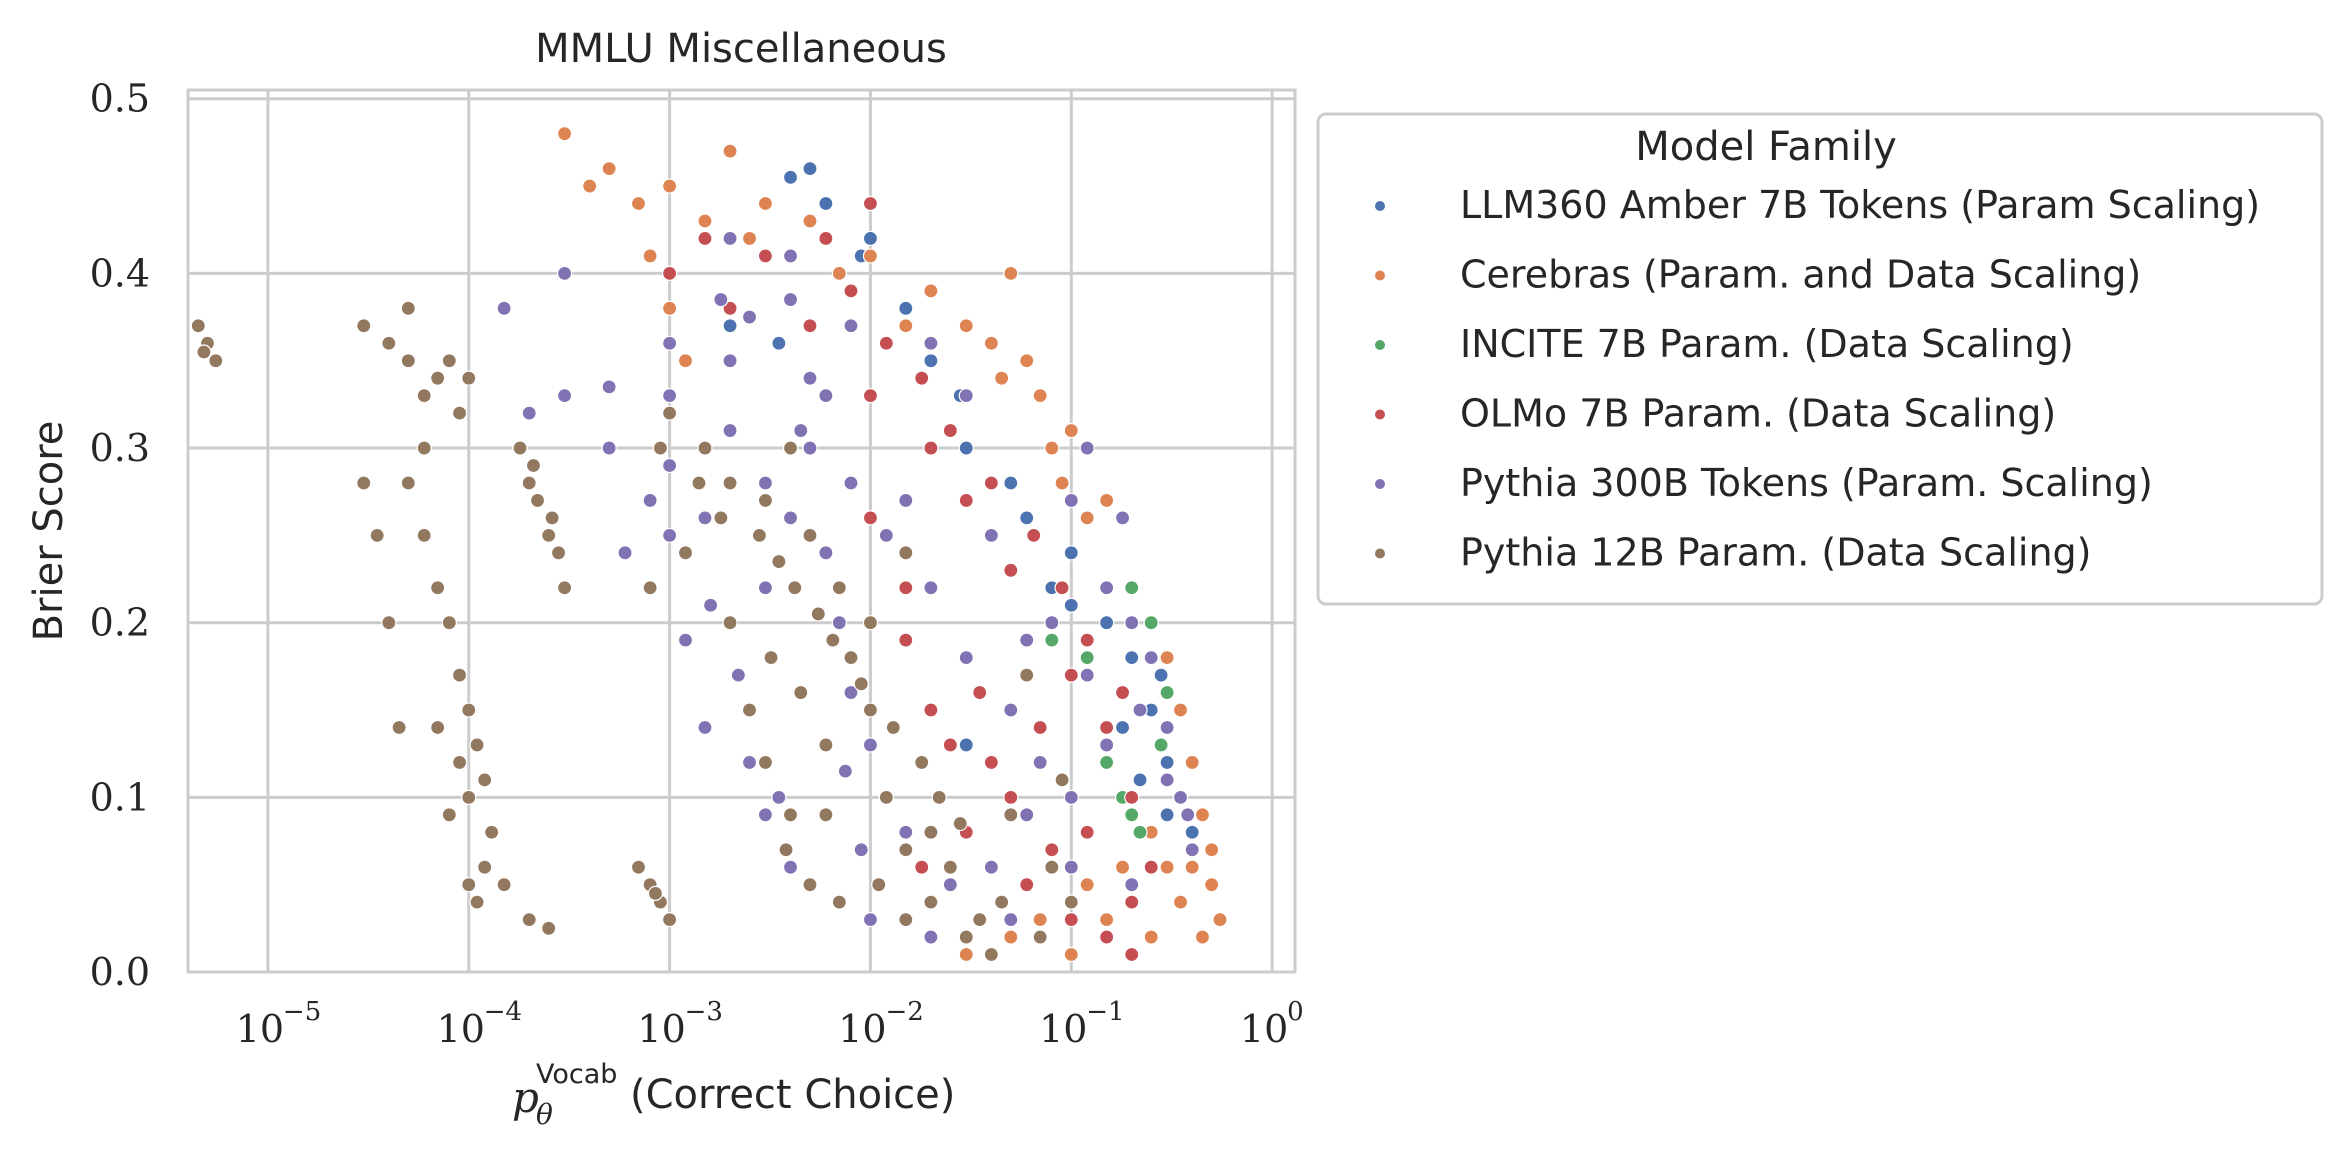 This screenshot has width=2352, height=1152. Describe the element at coordinates (503, 1012) in the screenshot. I see `x-tick-exponent: −4` at that location.